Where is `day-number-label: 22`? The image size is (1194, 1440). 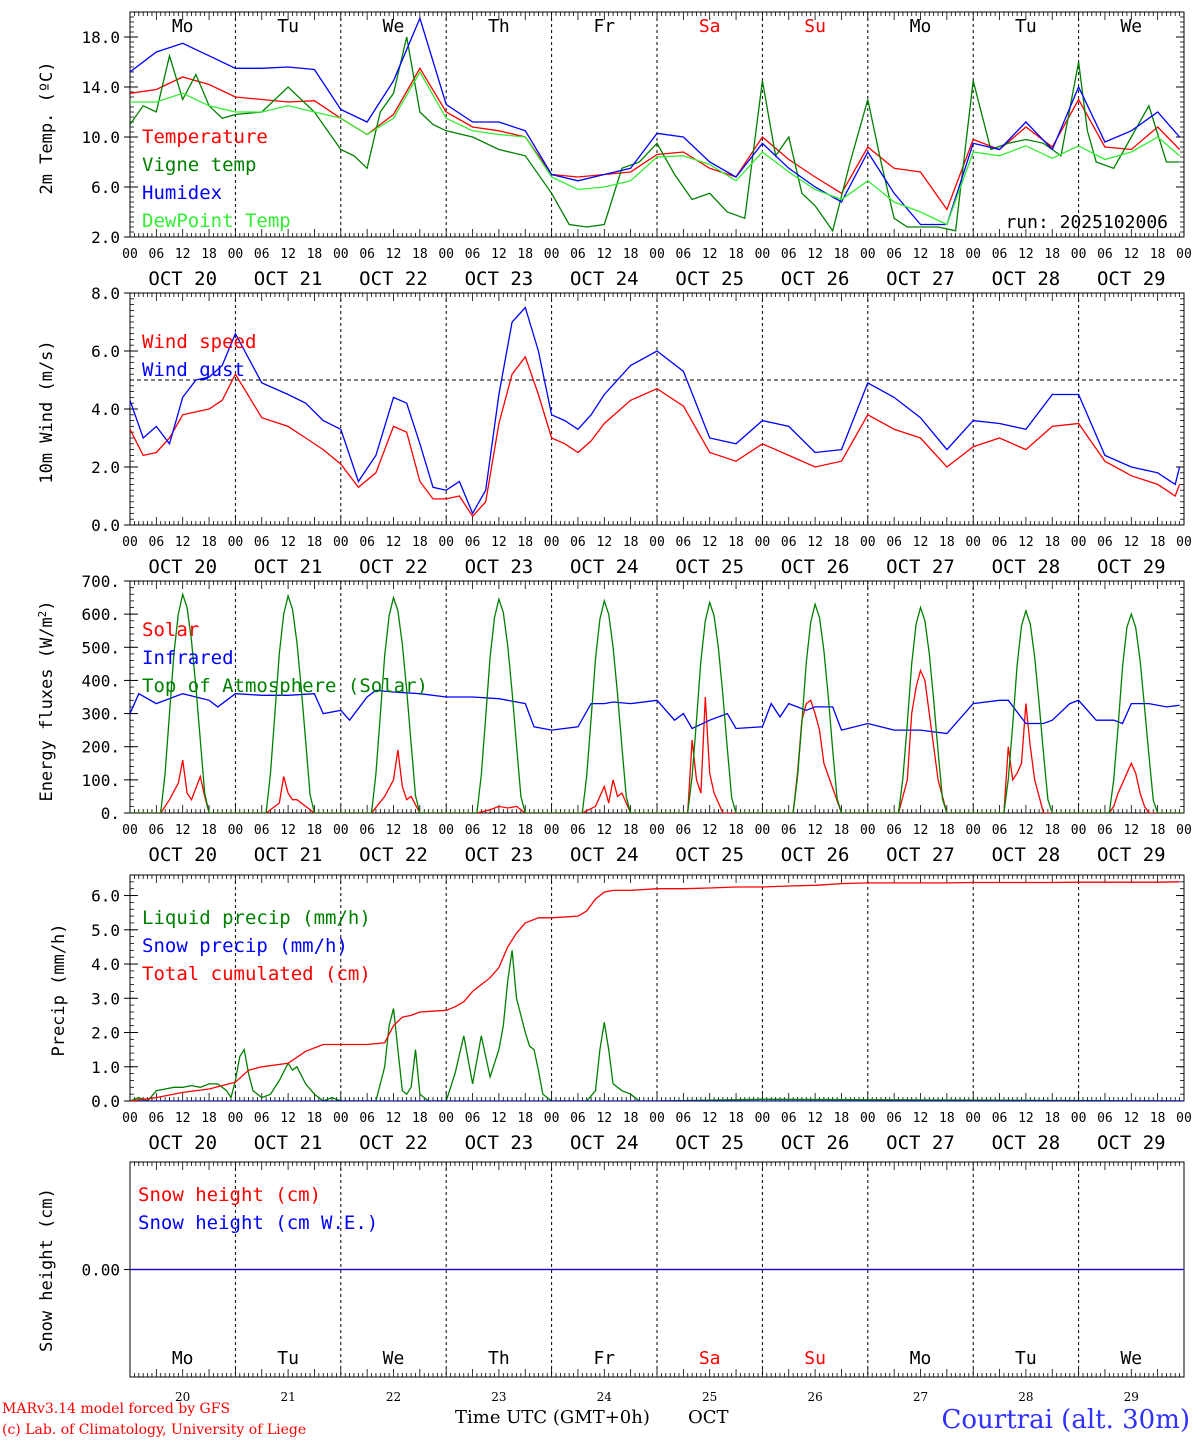
day-number-label: 22 is located at coordinates (393, 1397).